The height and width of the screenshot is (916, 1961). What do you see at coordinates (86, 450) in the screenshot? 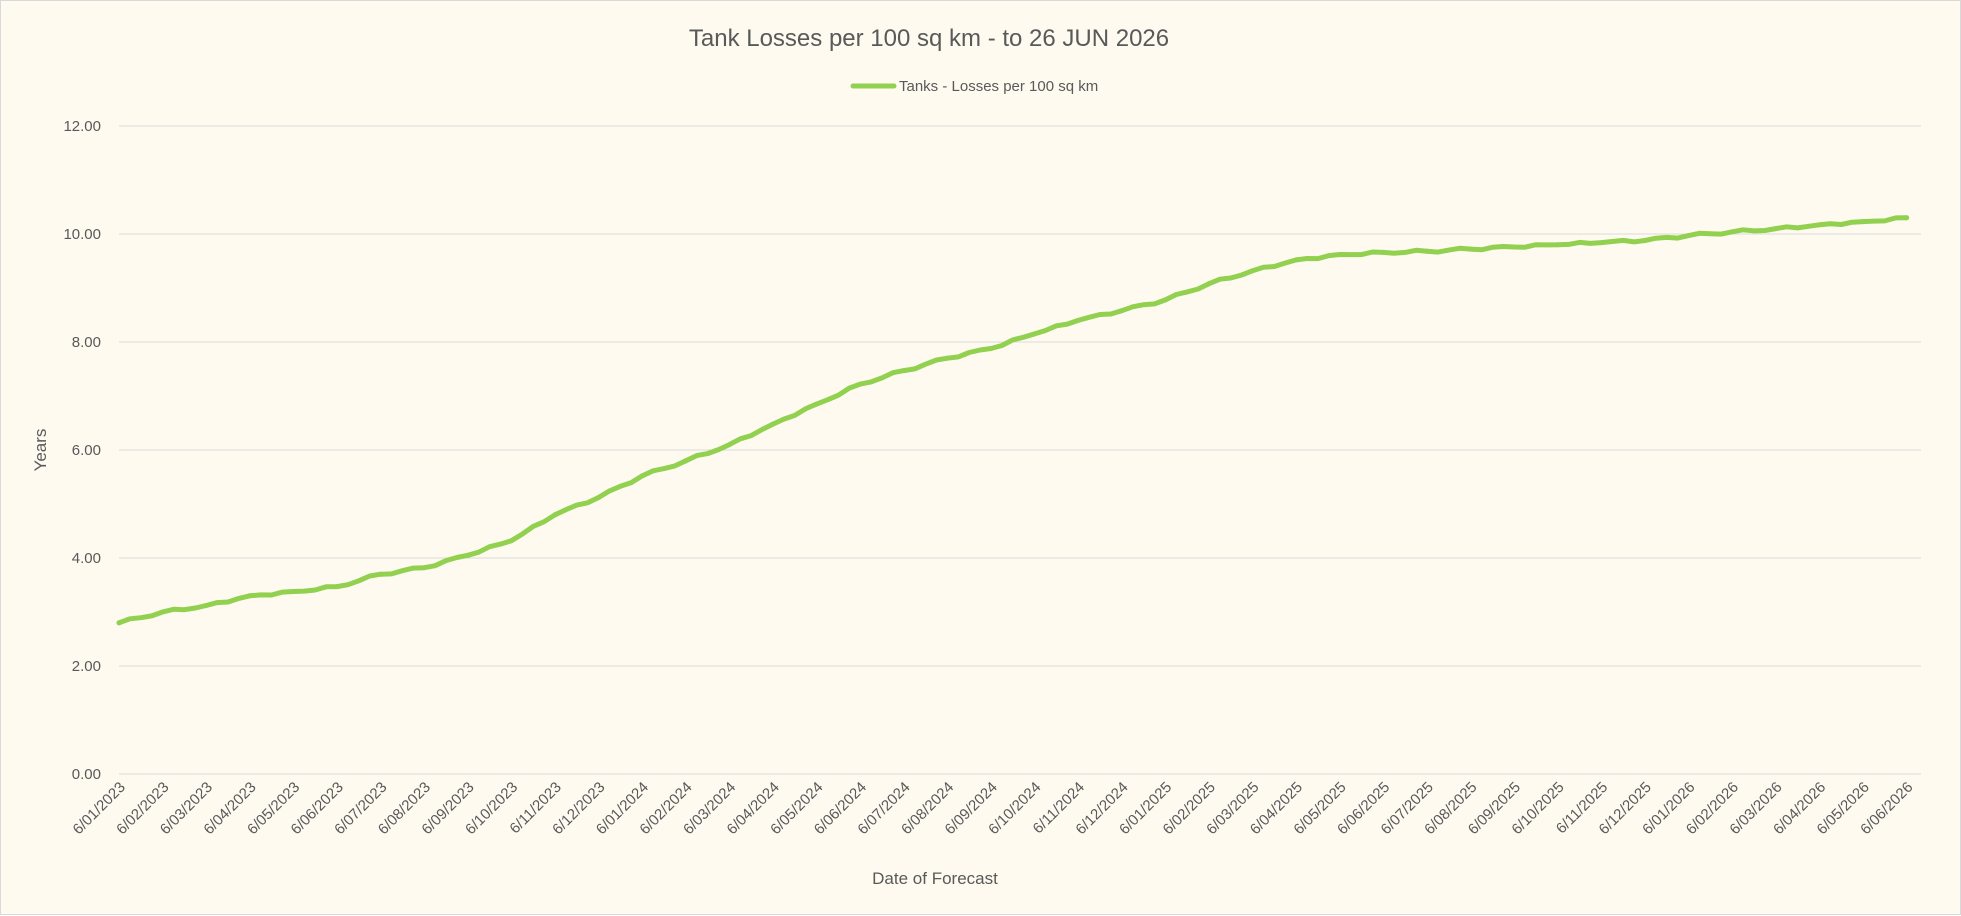
I see `y-tick-label: 6.00` at bounding box center [86, 450].